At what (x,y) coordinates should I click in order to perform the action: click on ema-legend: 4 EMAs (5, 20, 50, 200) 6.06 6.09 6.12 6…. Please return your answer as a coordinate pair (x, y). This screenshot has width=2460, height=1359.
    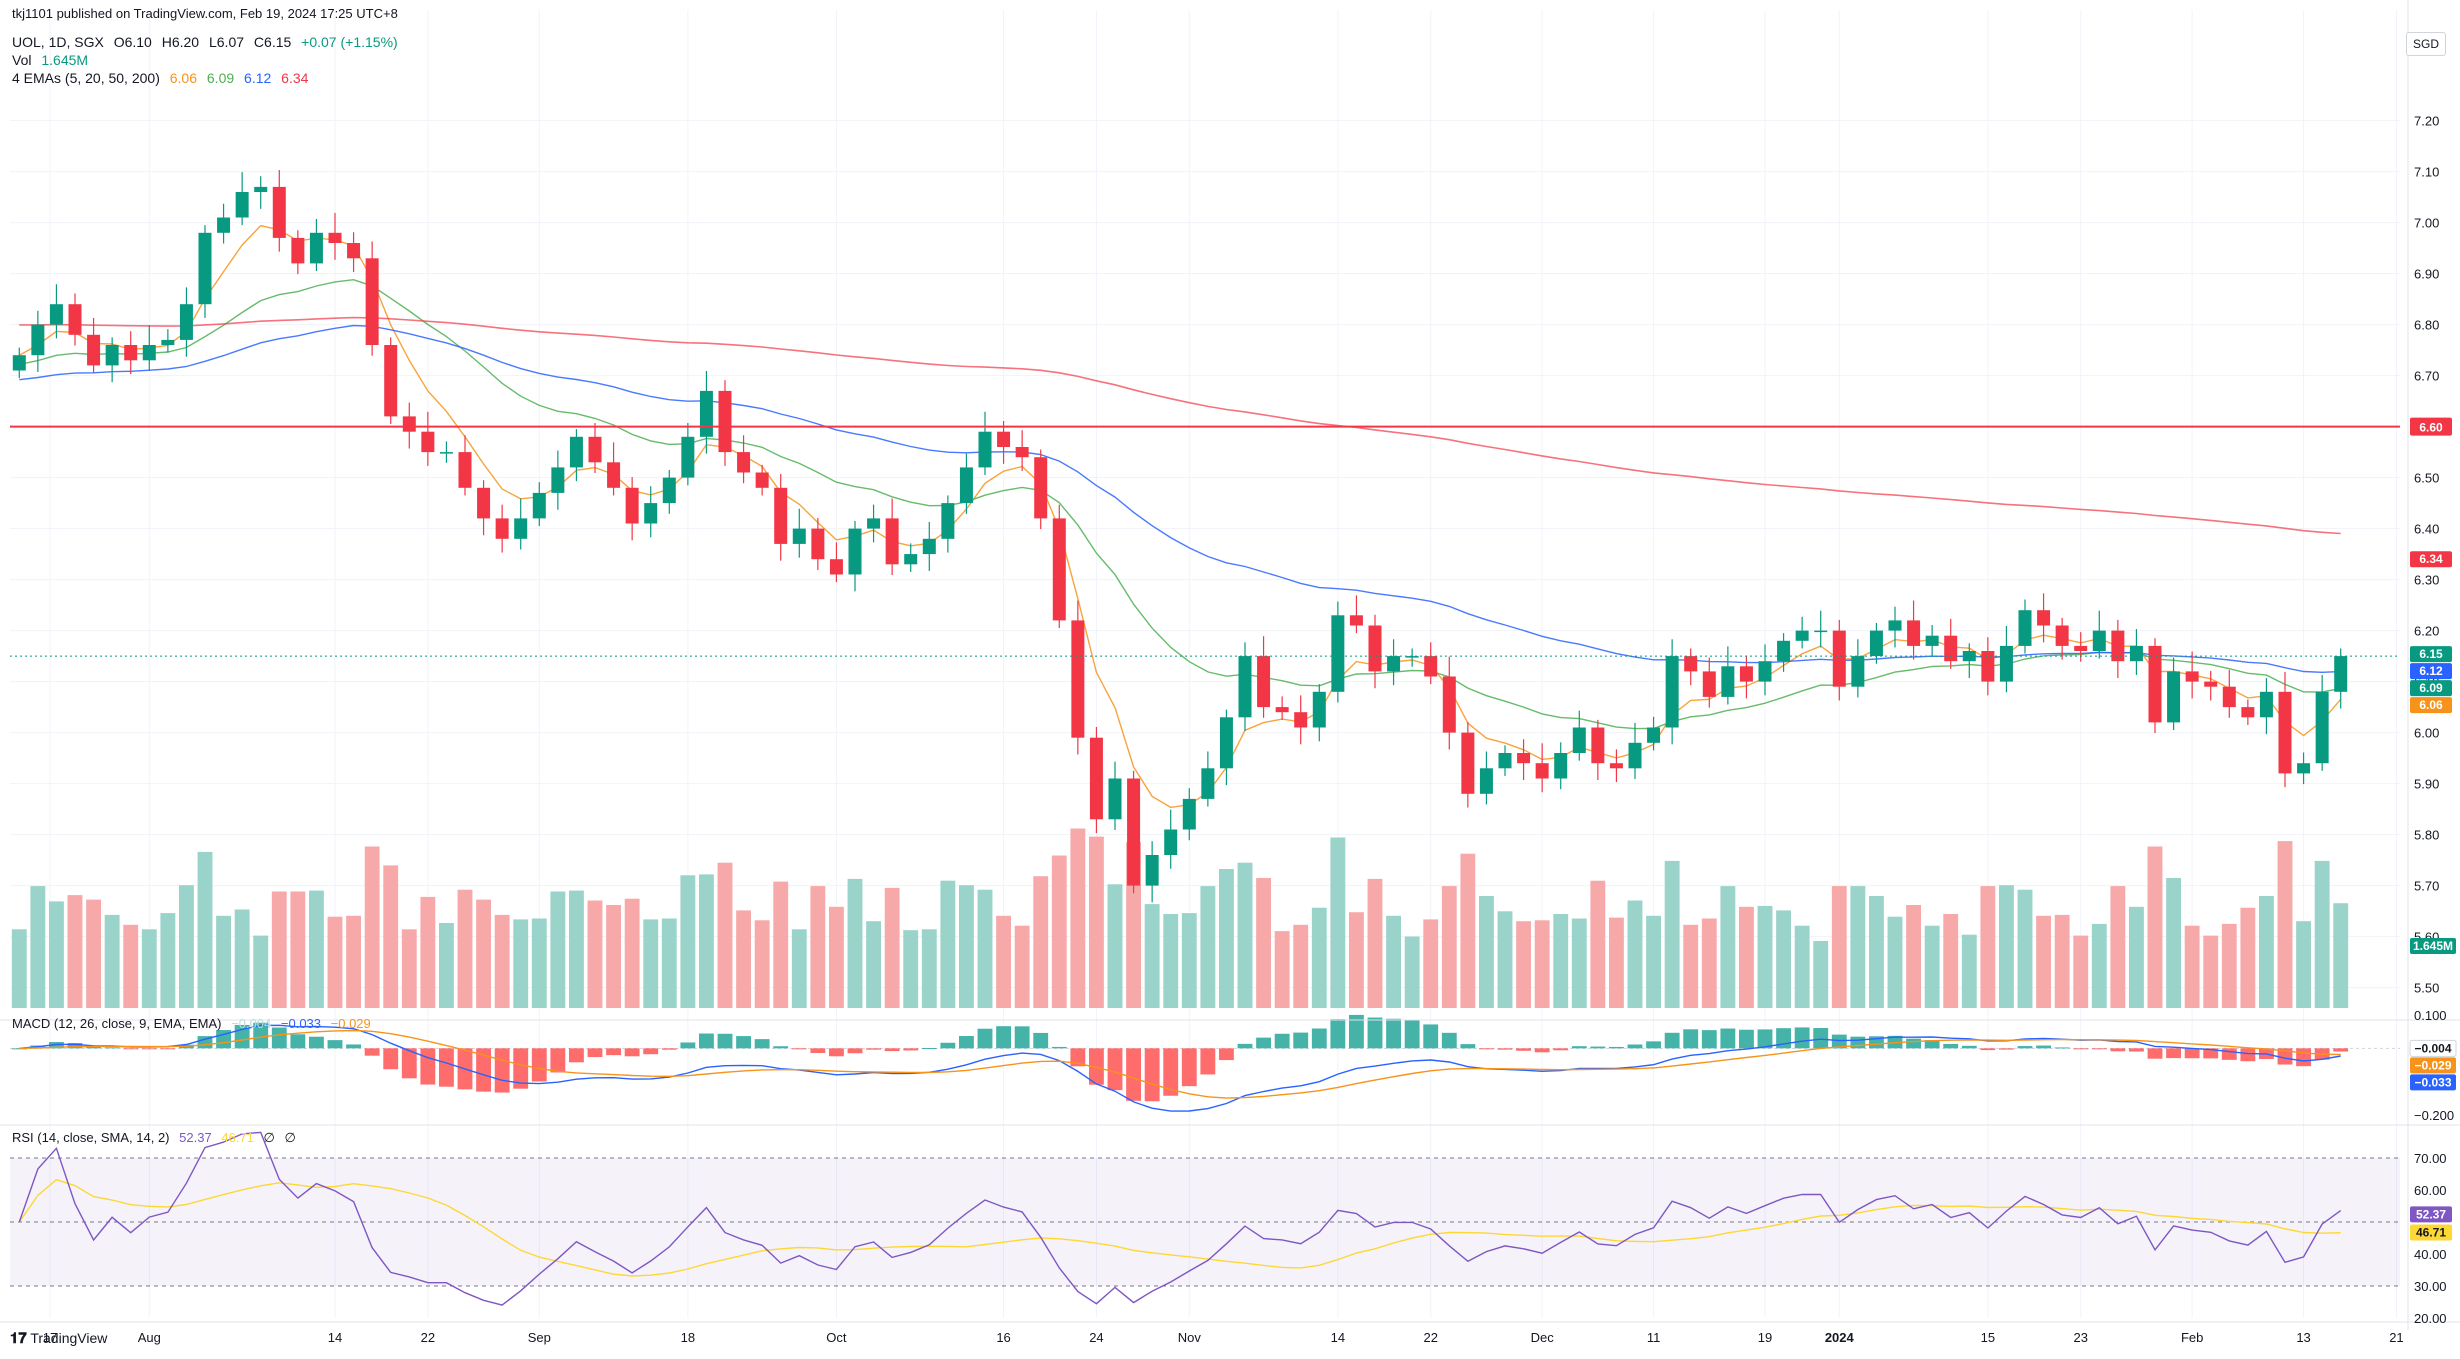
    Looking at the image, I should click on (163, 78).